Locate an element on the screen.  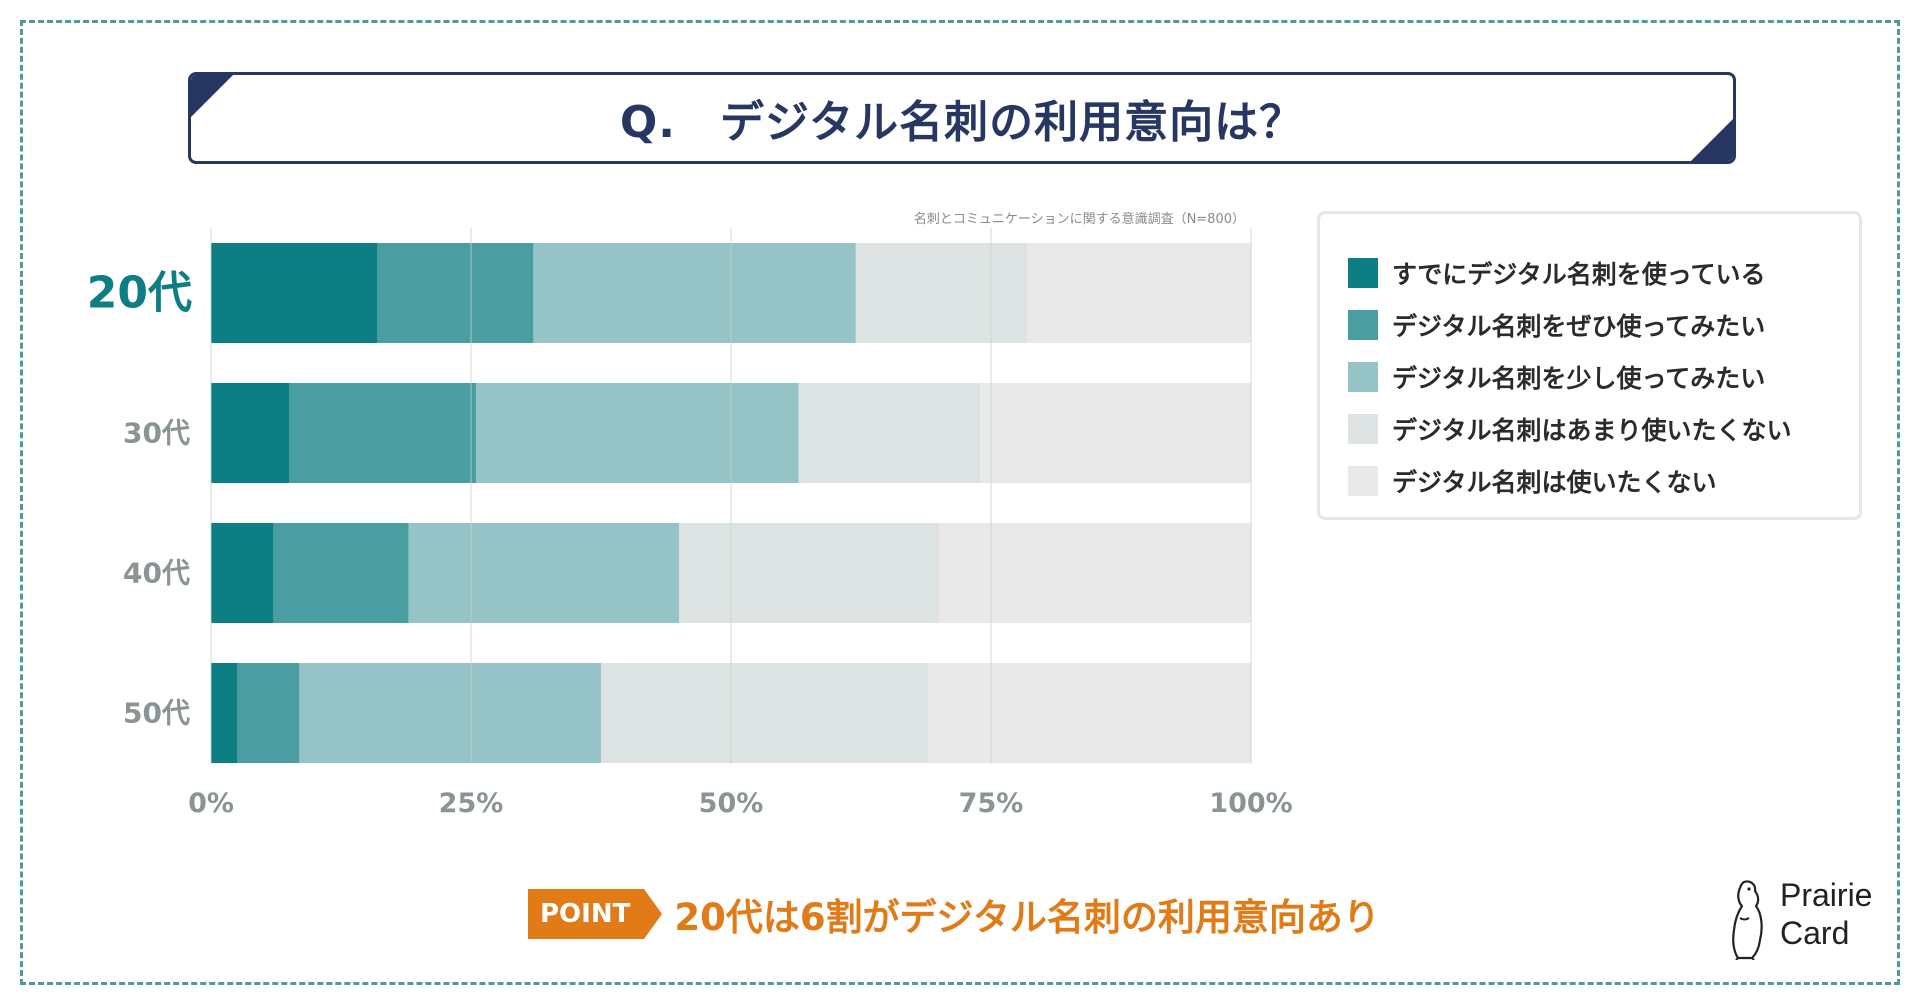
point-callout: POINT 20代は6割がデジタル名刺の利用意向あり is located at coordinates (954, 914).